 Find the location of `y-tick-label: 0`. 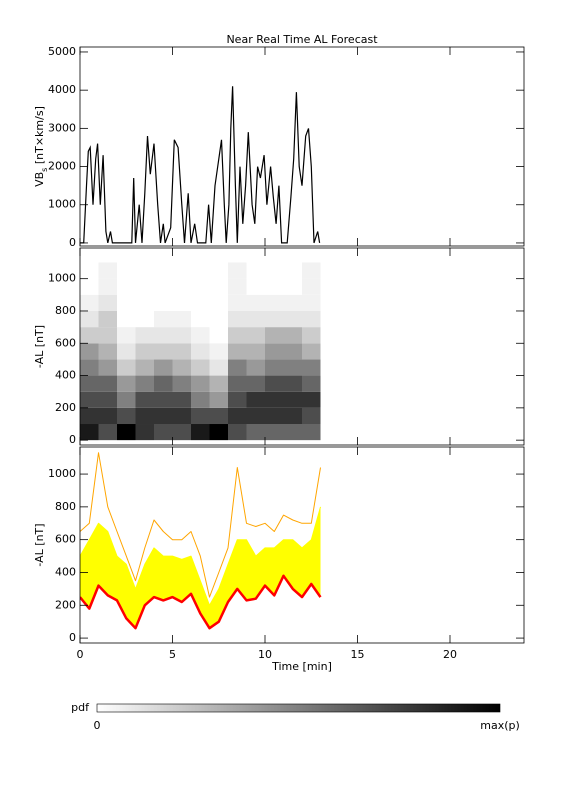

y-tick-label: 0 is located at coordinates (72, 242).